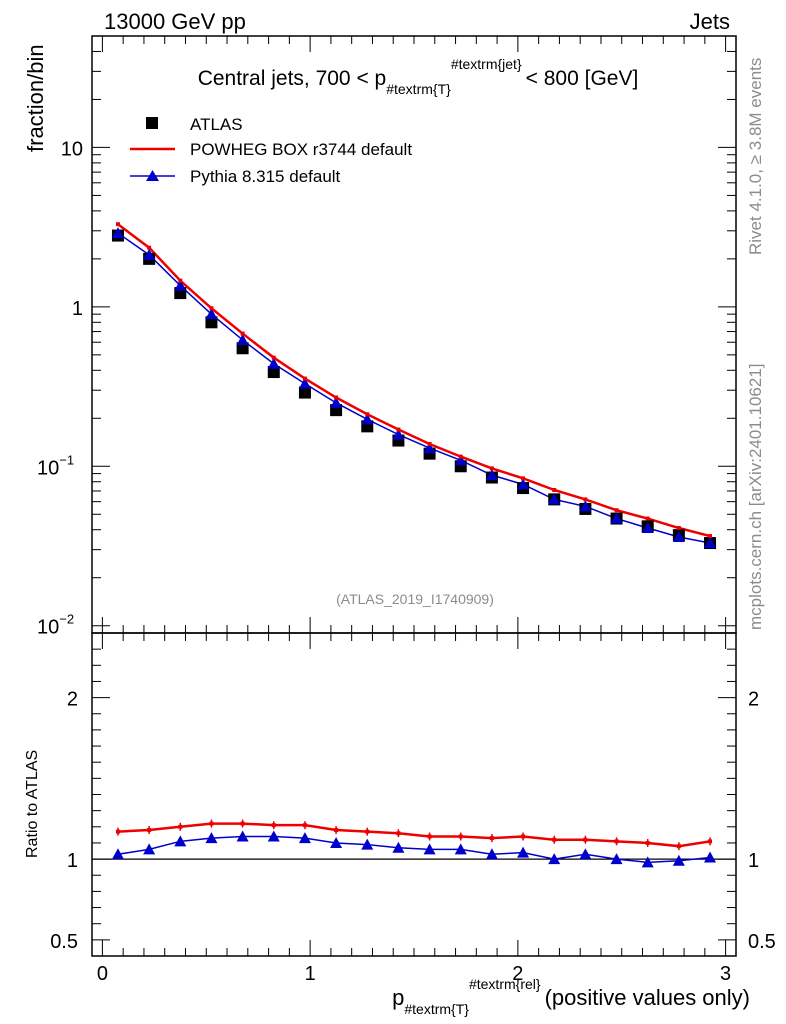 The height and width of the screenshot is (1024, 786). What do you see at coordinates (72, 861) in the screenshot?
I see `ratio-y-tick-label-left: 1` at bounding box center [72, 861].